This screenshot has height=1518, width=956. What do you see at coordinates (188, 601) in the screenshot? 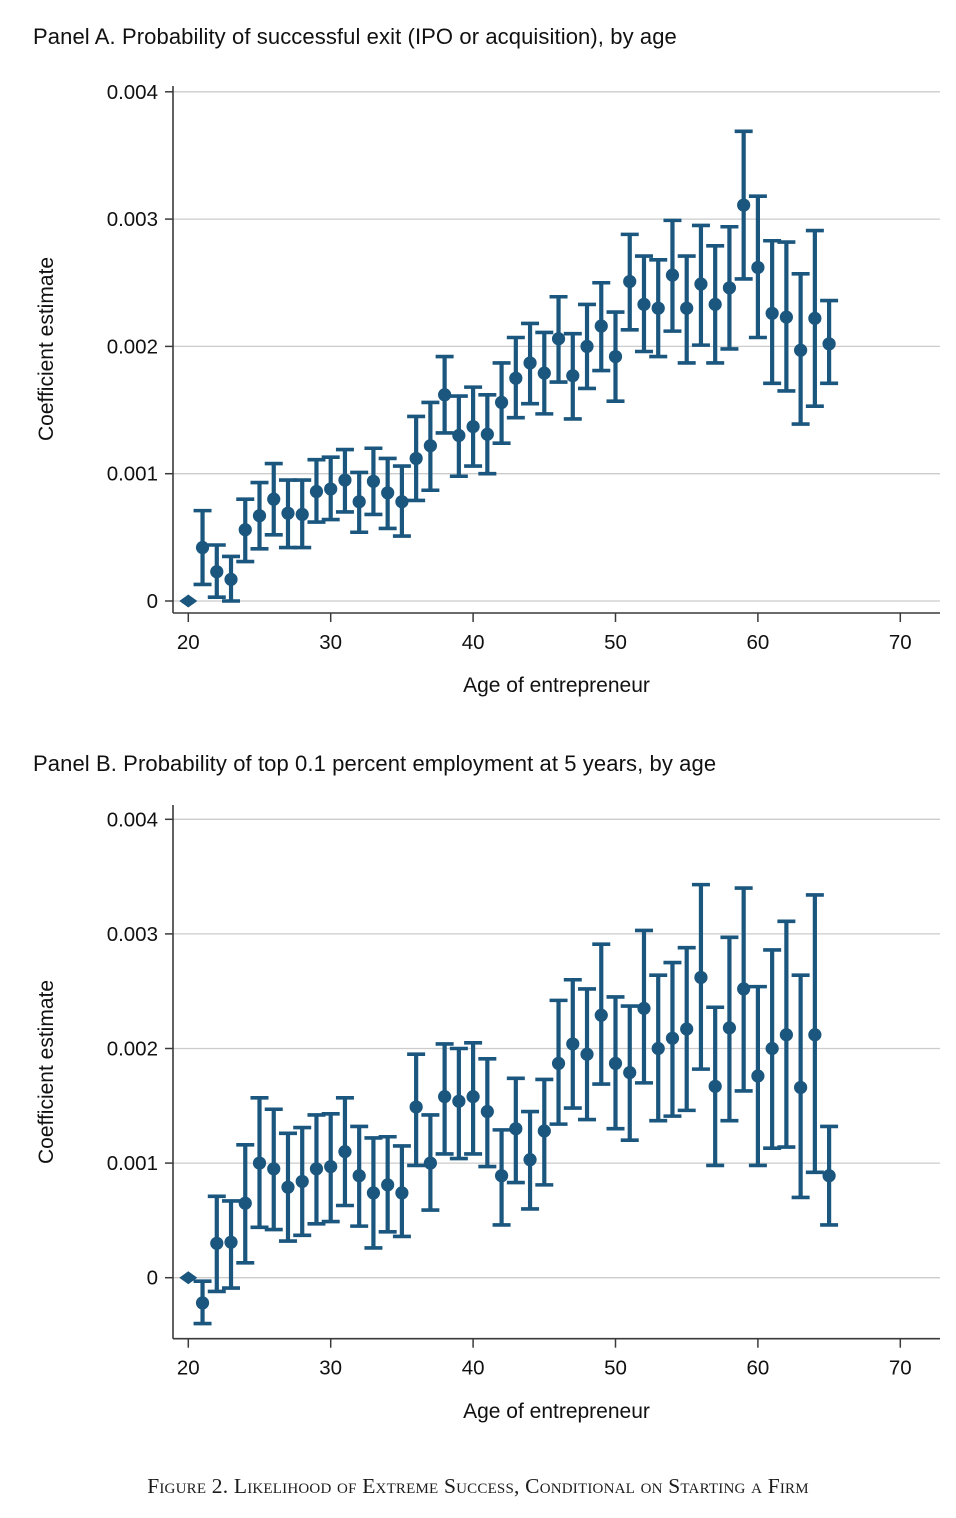
I see `panel-a-reference-diamond` at bounding box center [188, 601].